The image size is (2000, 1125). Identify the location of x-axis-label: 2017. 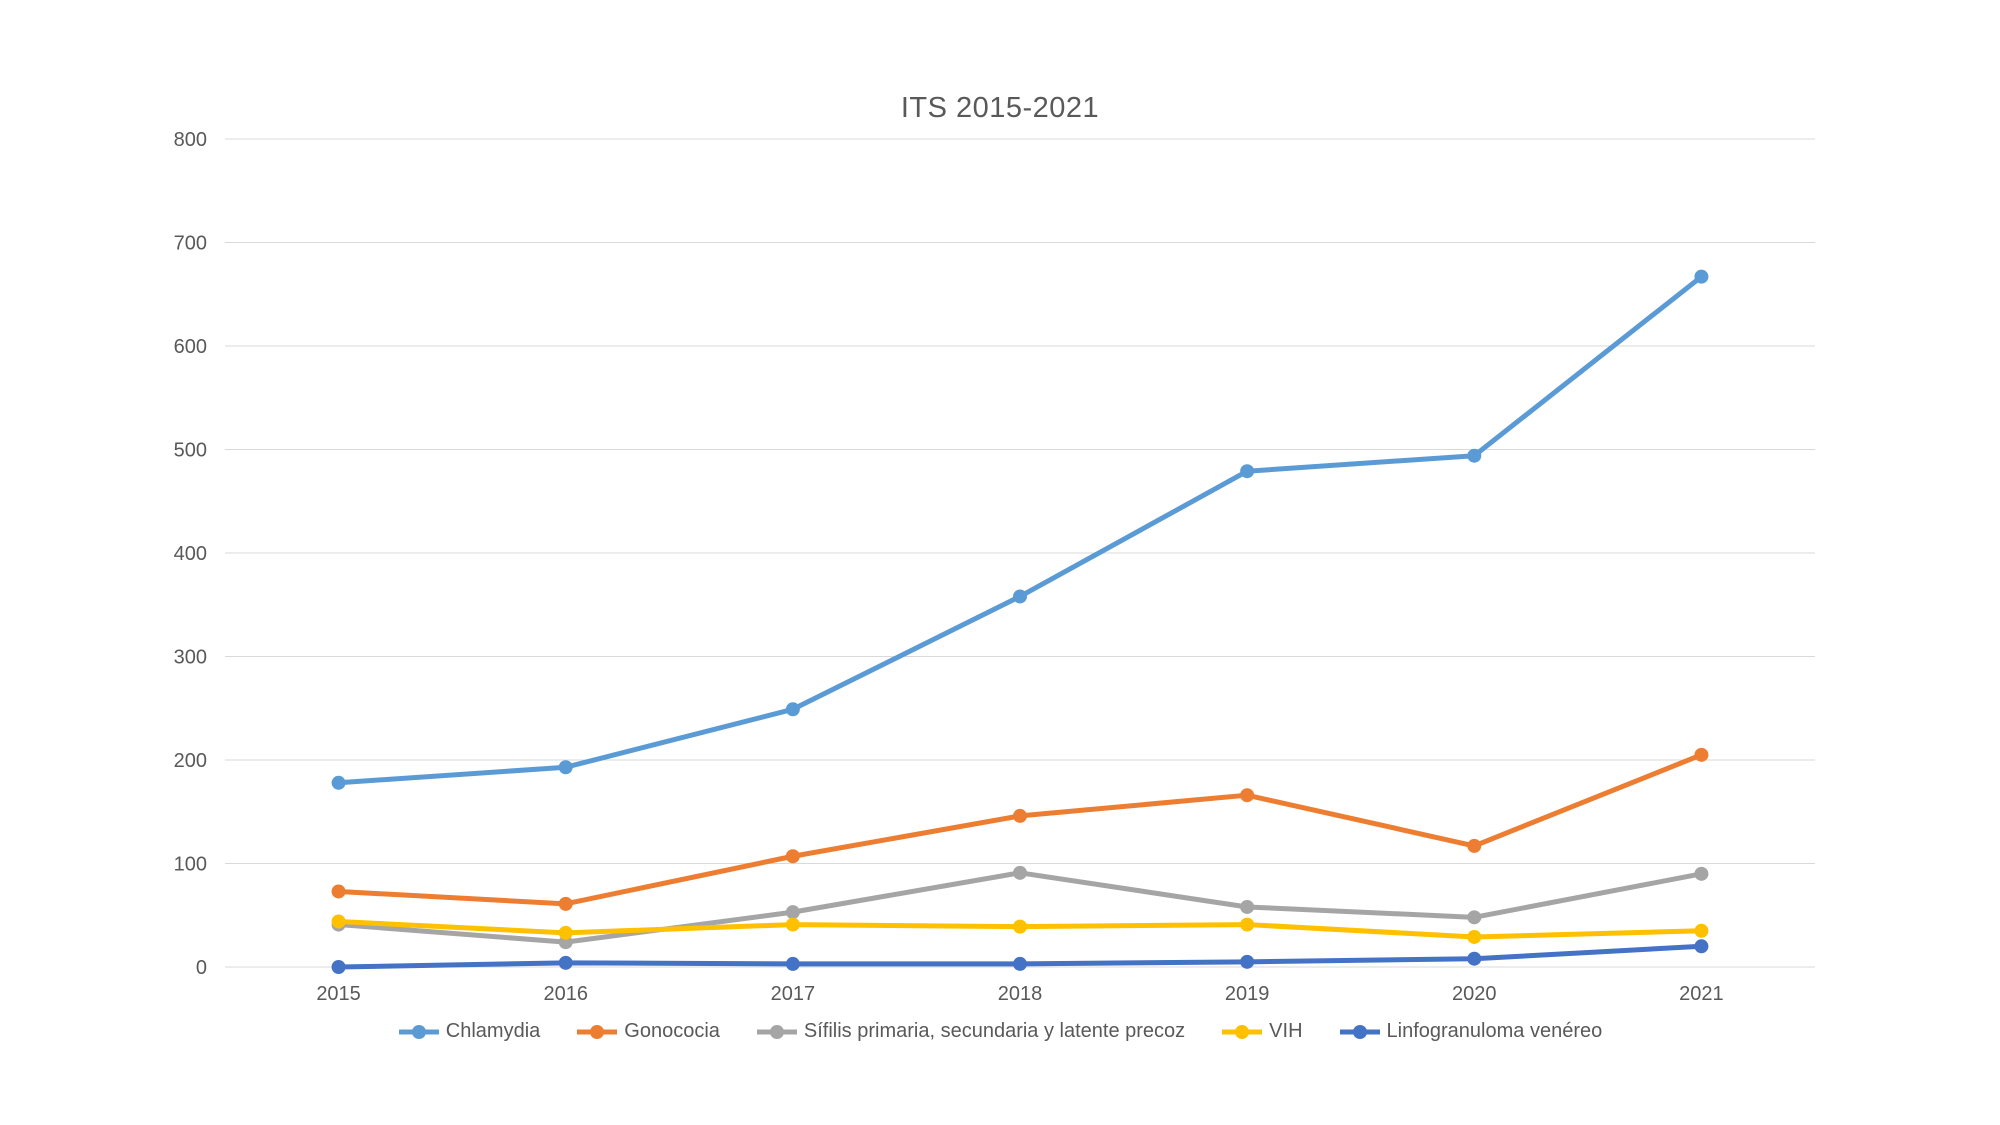
(793, 994).